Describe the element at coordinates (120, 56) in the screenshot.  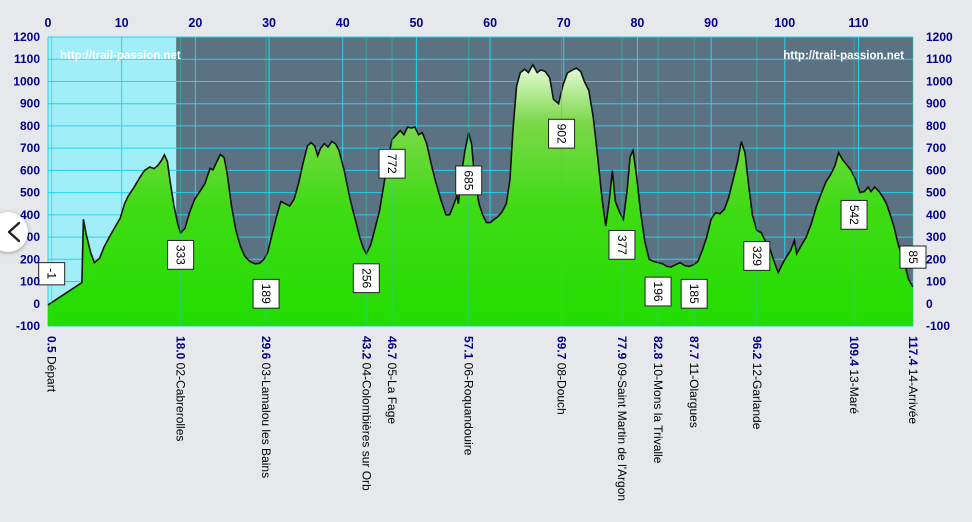
I see `watermark-left: http://trail-passion.net` at that location.